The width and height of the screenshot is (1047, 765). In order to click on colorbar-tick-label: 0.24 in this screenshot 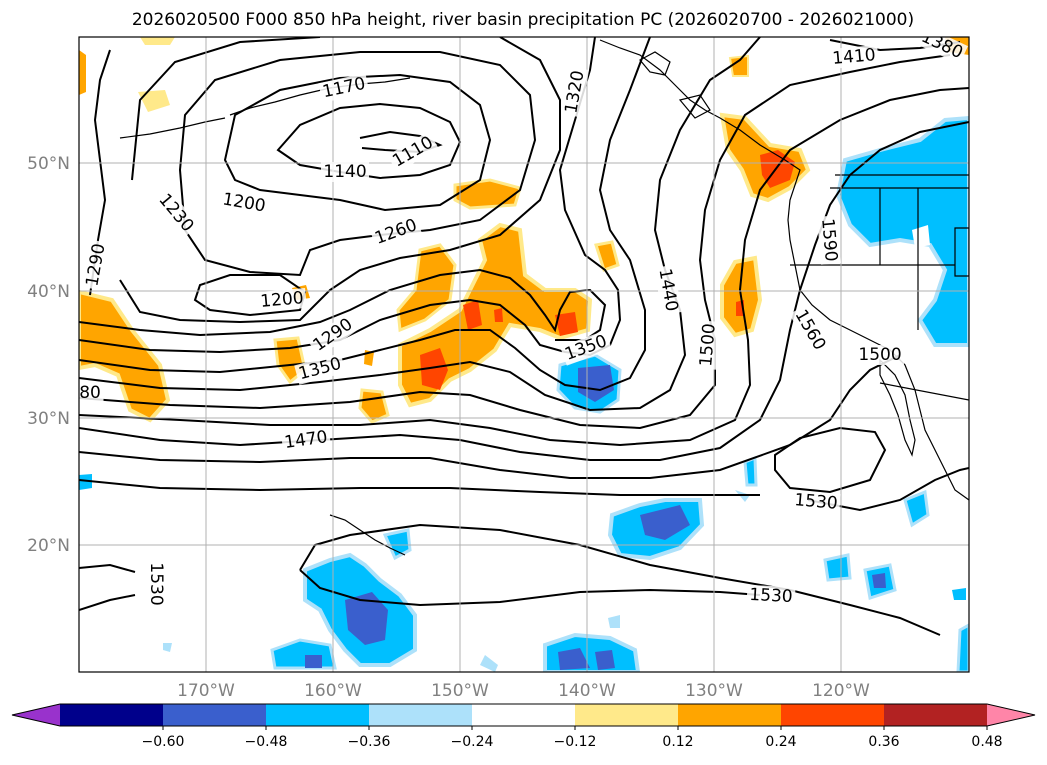, I will do `click(780, 742)`.